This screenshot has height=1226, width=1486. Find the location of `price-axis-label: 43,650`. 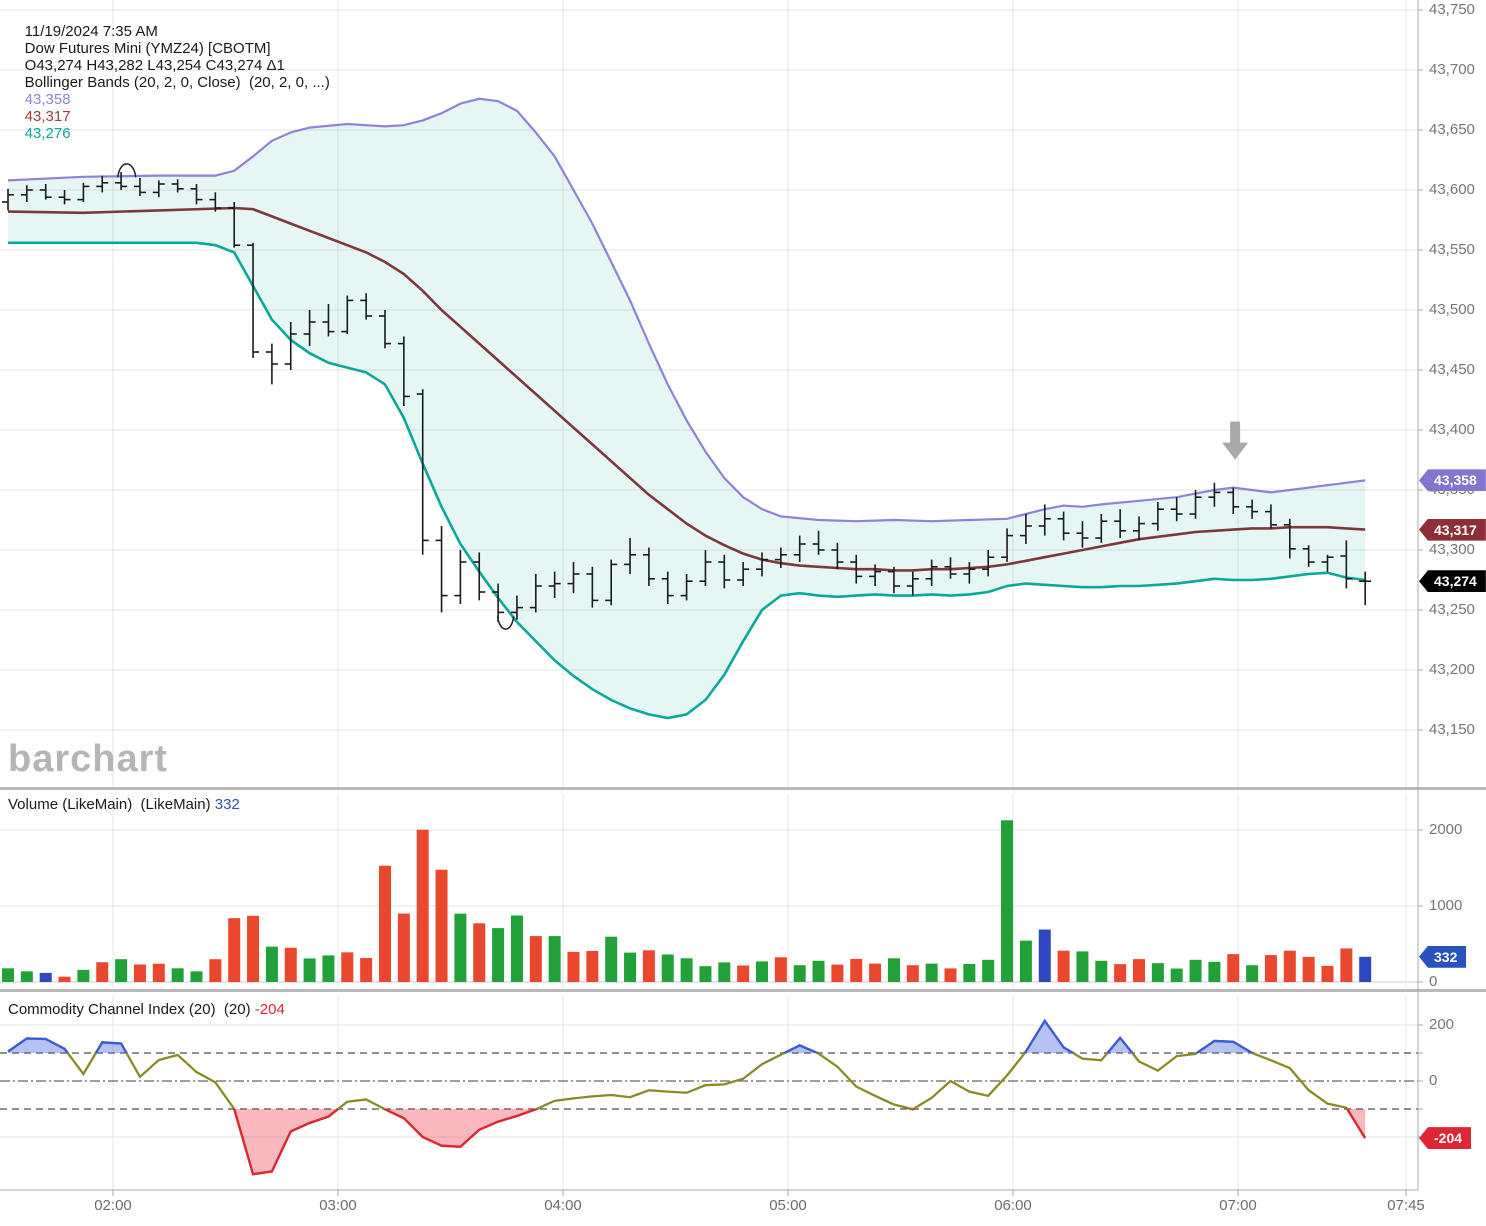

price-axis-label: 43,650 is located at coordinates (1452, 129).